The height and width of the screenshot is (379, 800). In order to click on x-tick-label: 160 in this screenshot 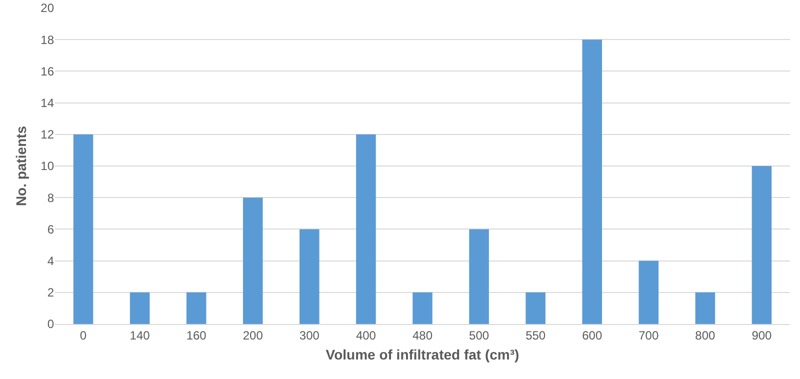, I will do `click(196, 335)`.